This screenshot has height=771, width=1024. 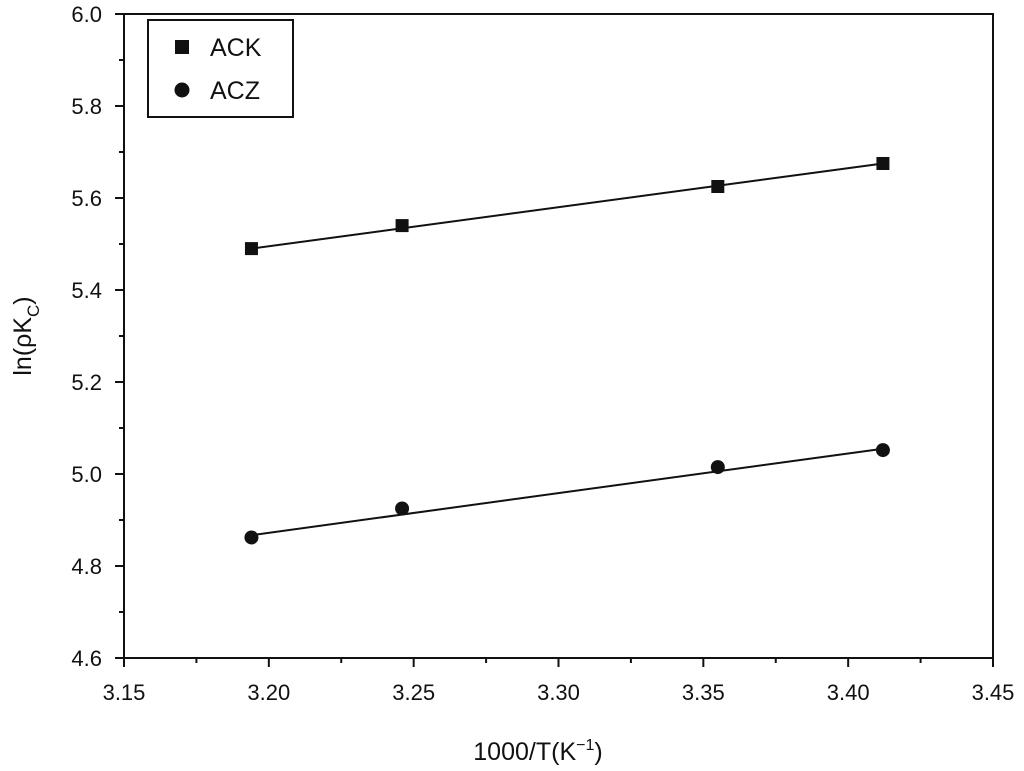 What do you see at coordinates (848, 692) in the screenshot?
I see `x-tick-label: 3.40` at bounding box center [848, 692].